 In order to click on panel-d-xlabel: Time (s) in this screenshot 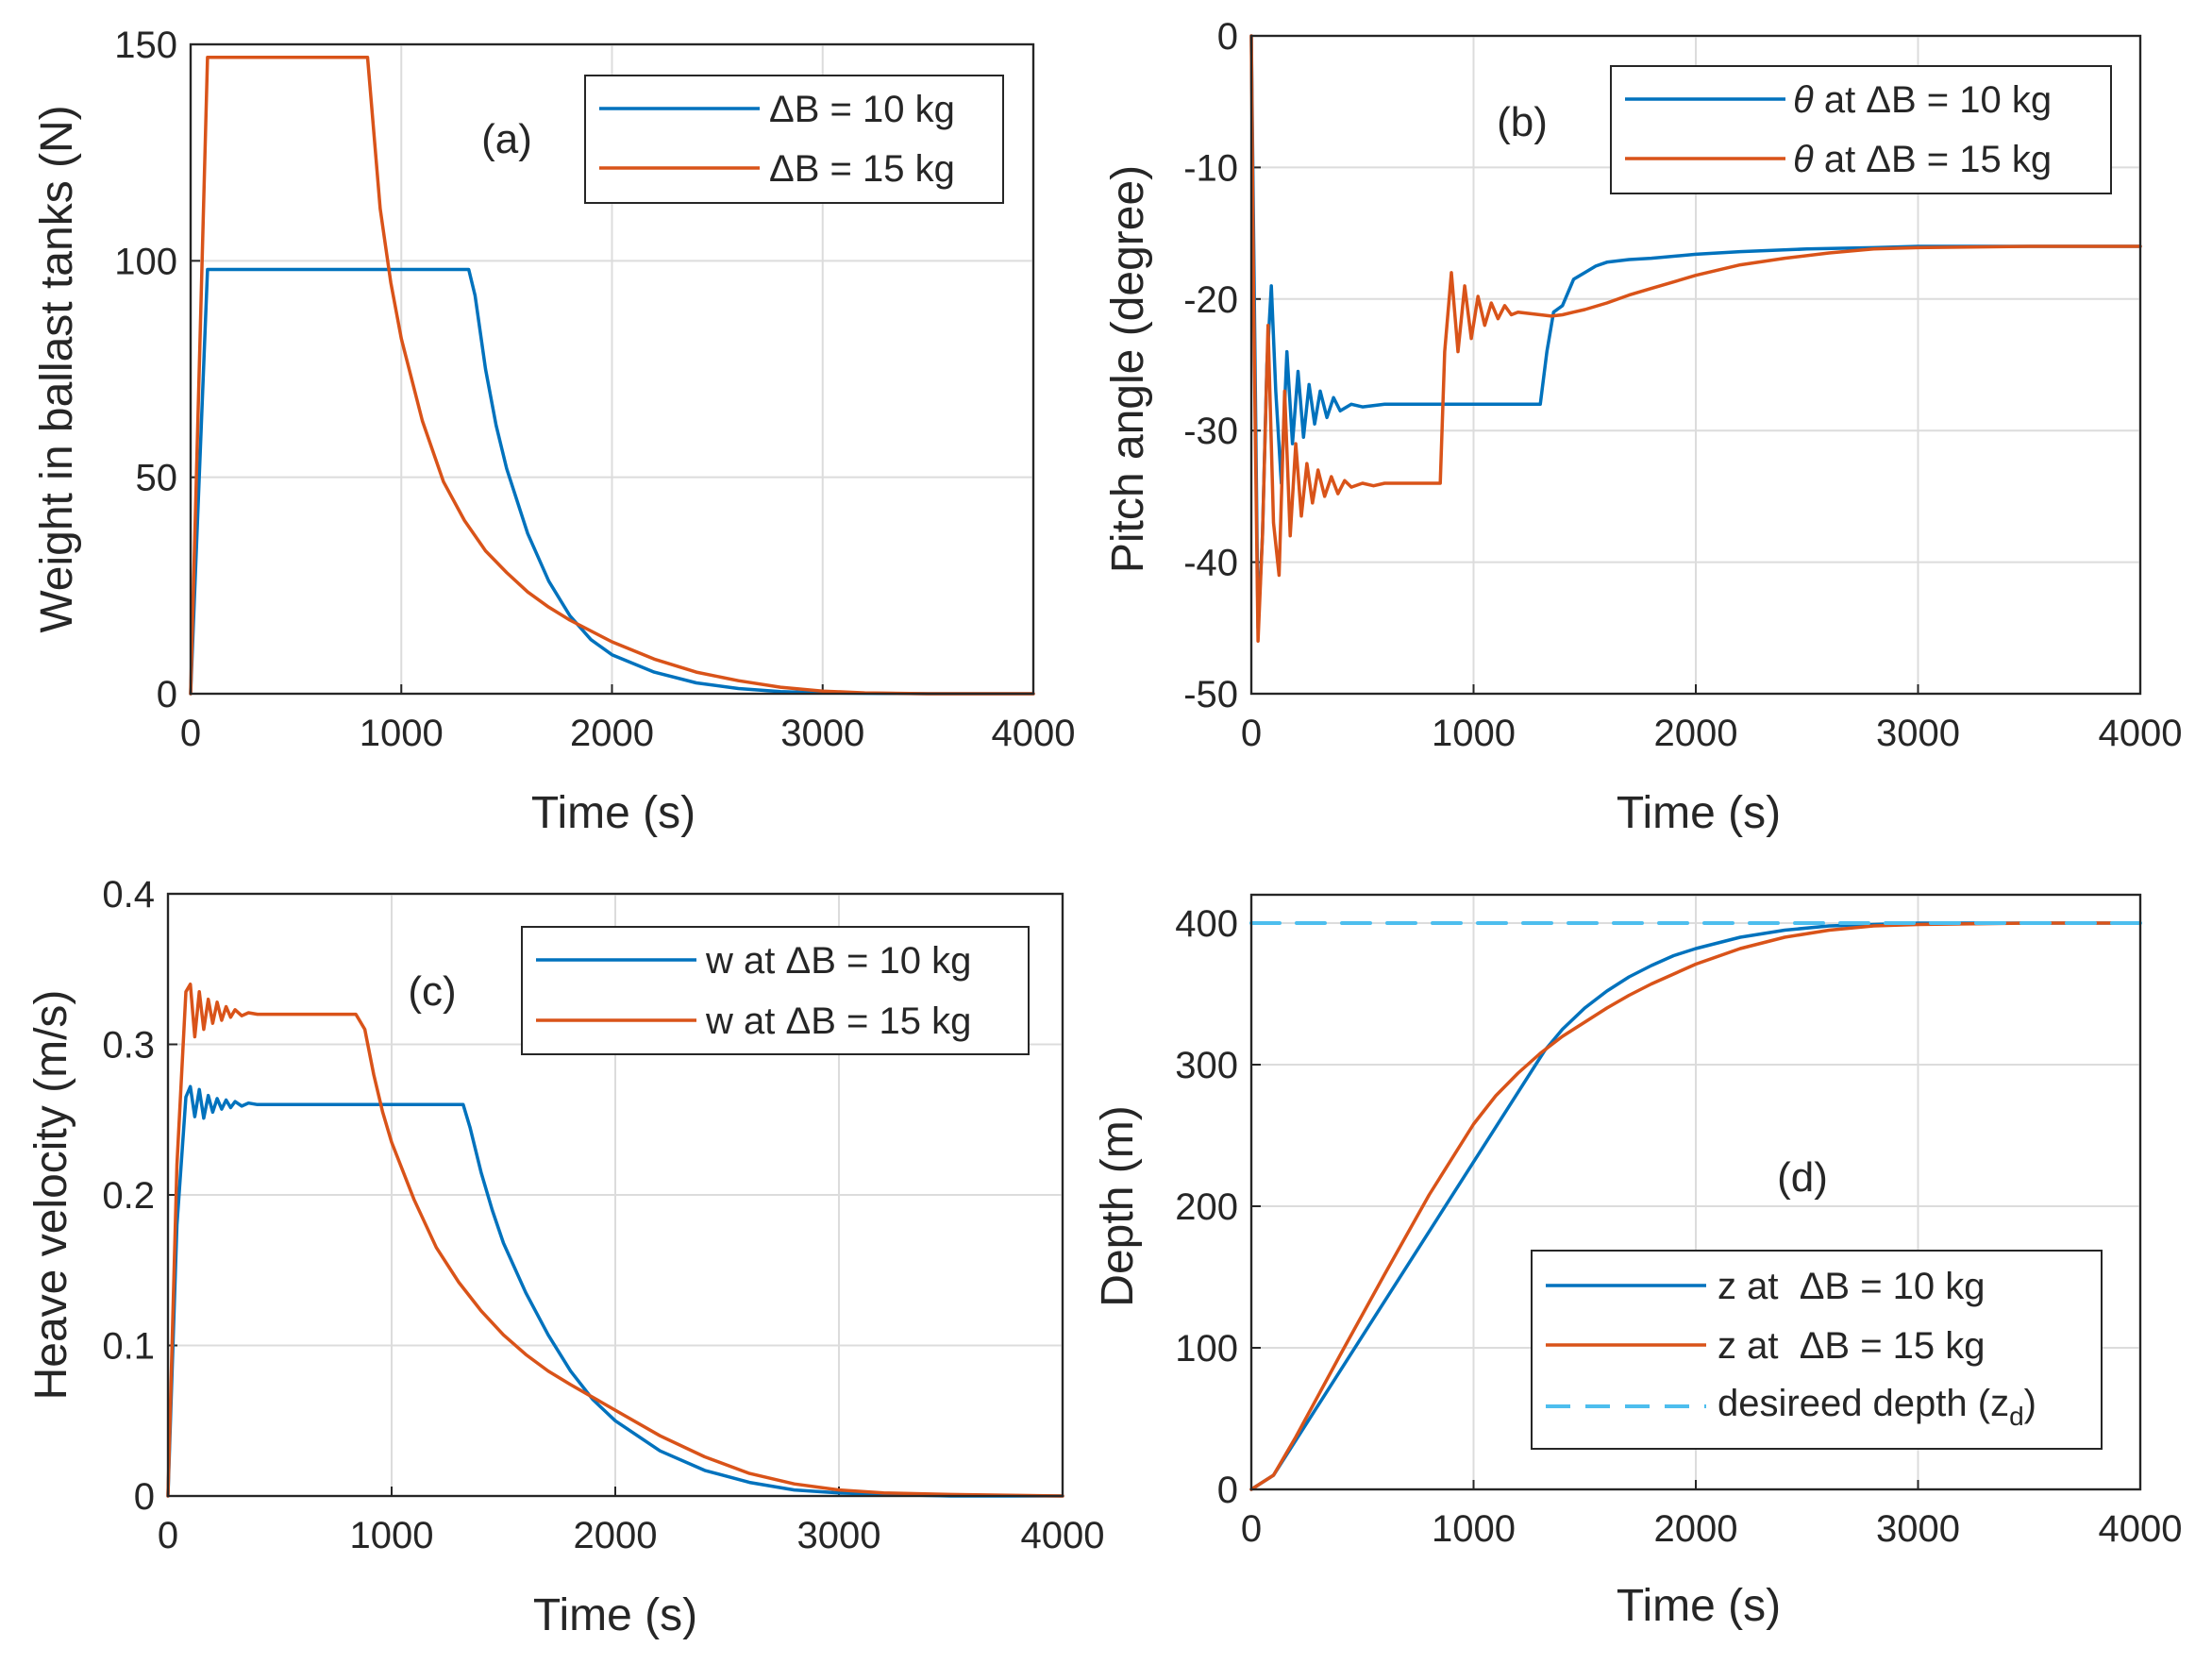, I will do `click(1699, 1606)`.